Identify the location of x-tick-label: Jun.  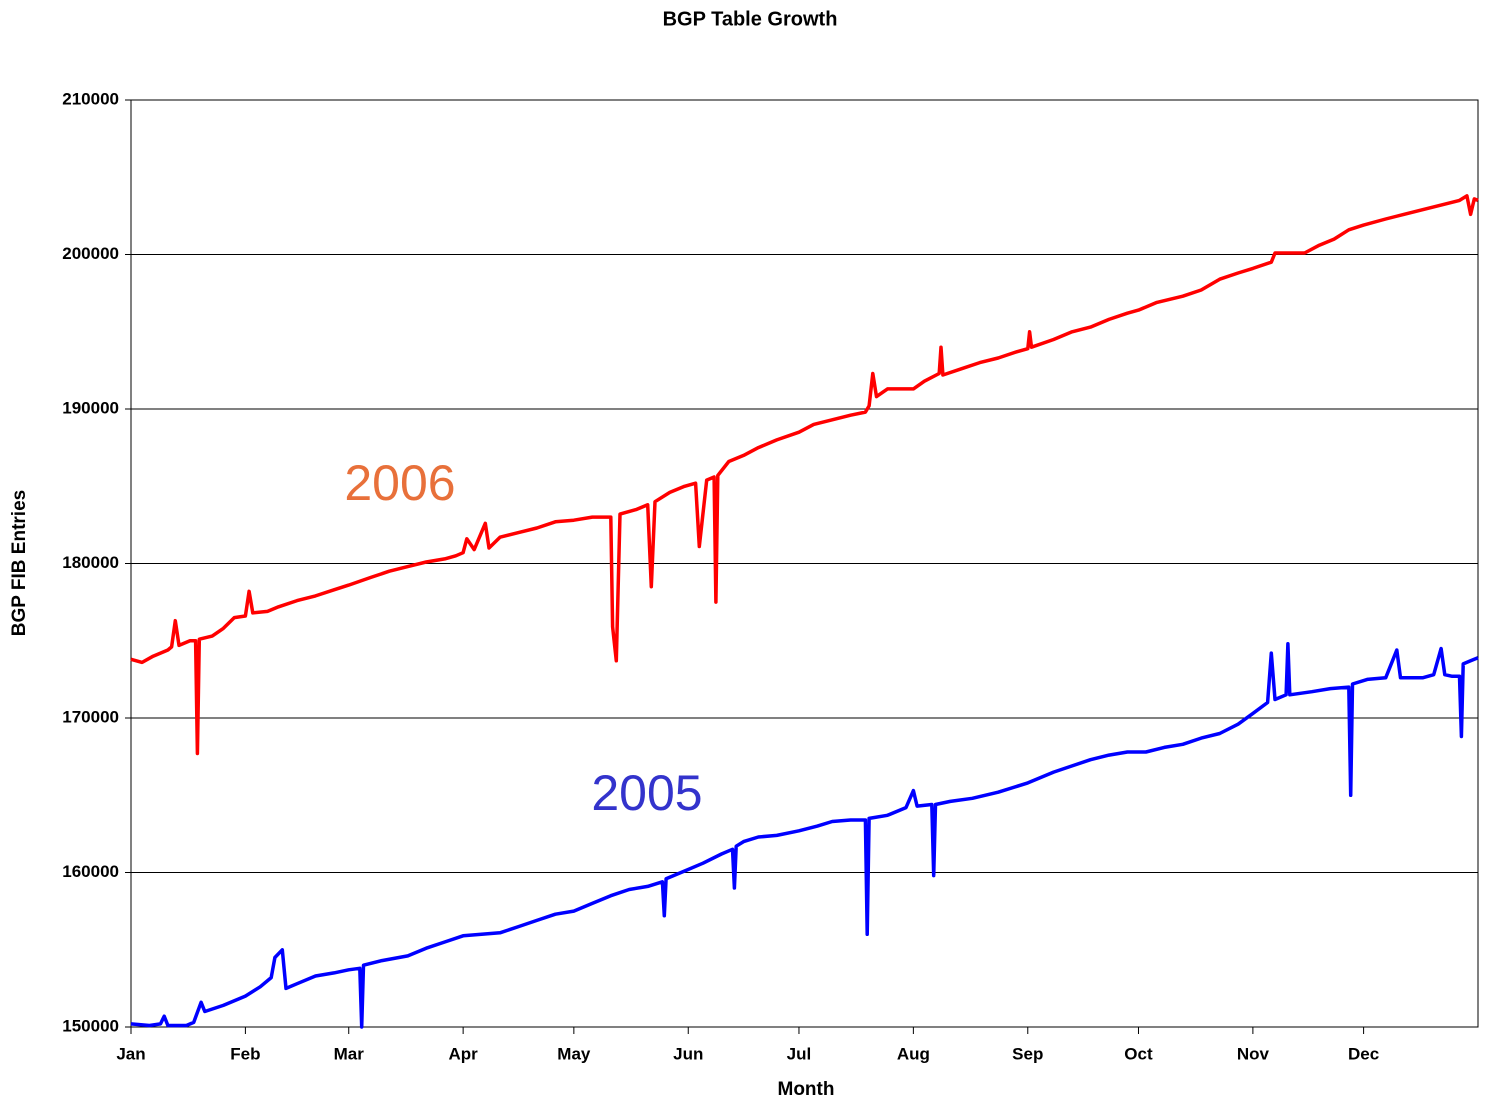
(688, 1053).